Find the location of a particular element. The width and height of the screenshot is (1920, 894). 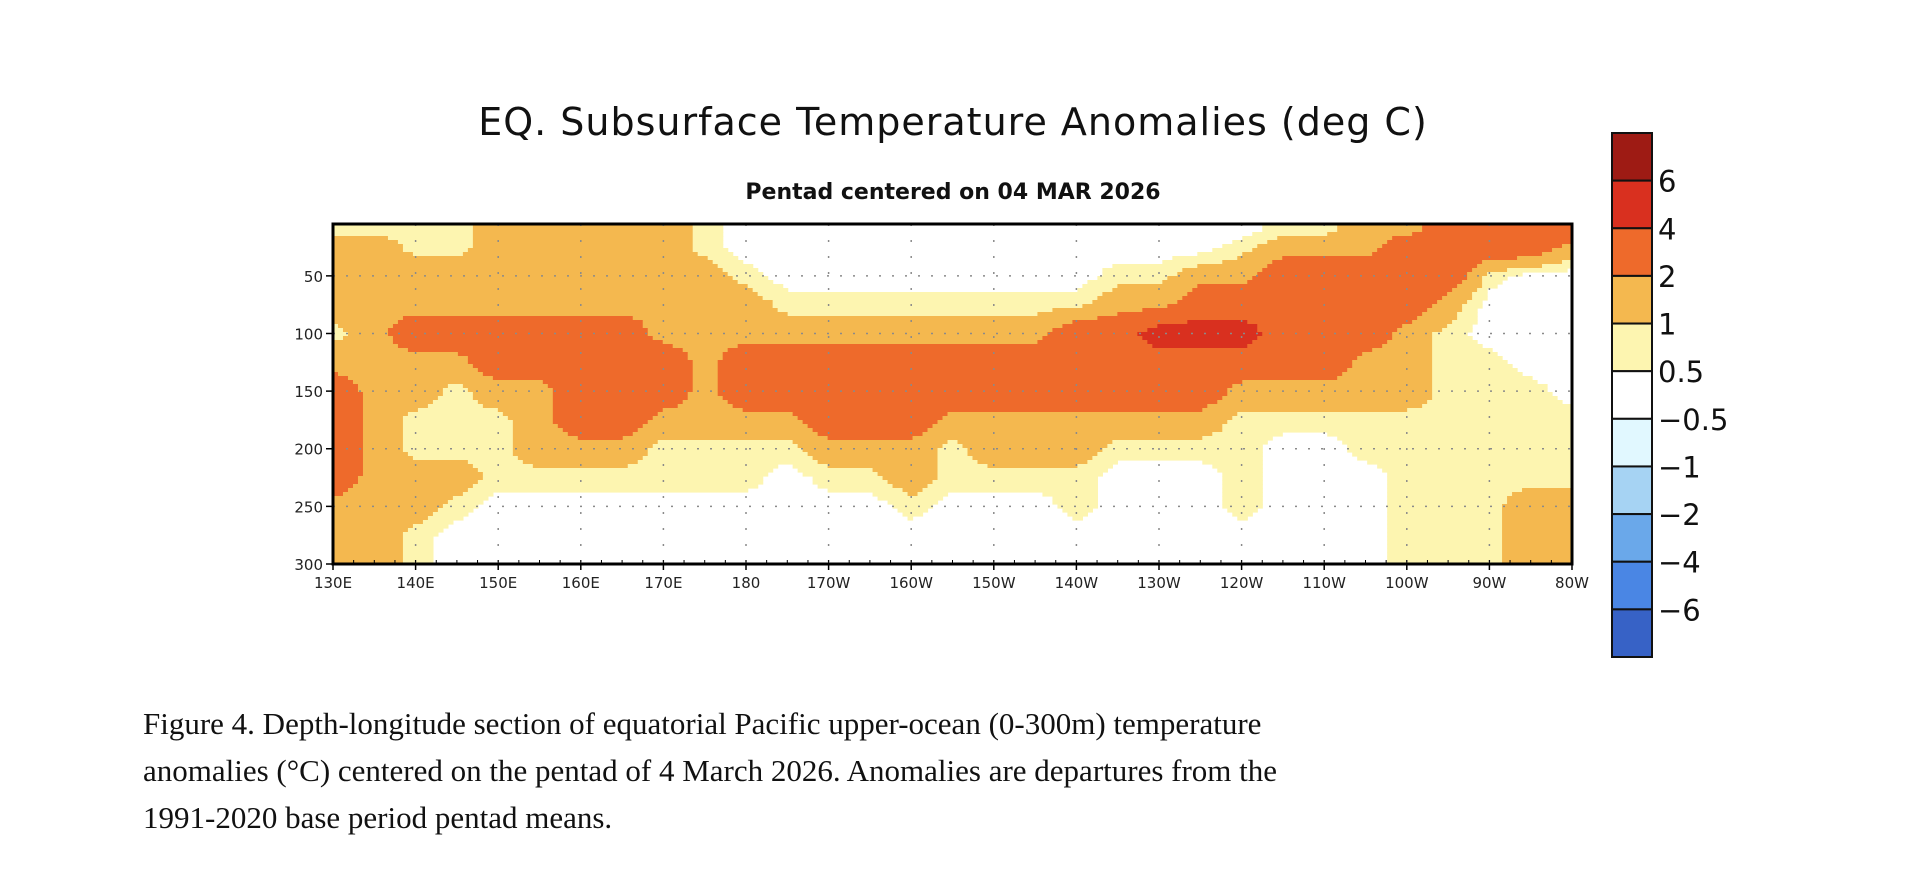

x-tick-label: 120W is located at coordinates (1242, 583).